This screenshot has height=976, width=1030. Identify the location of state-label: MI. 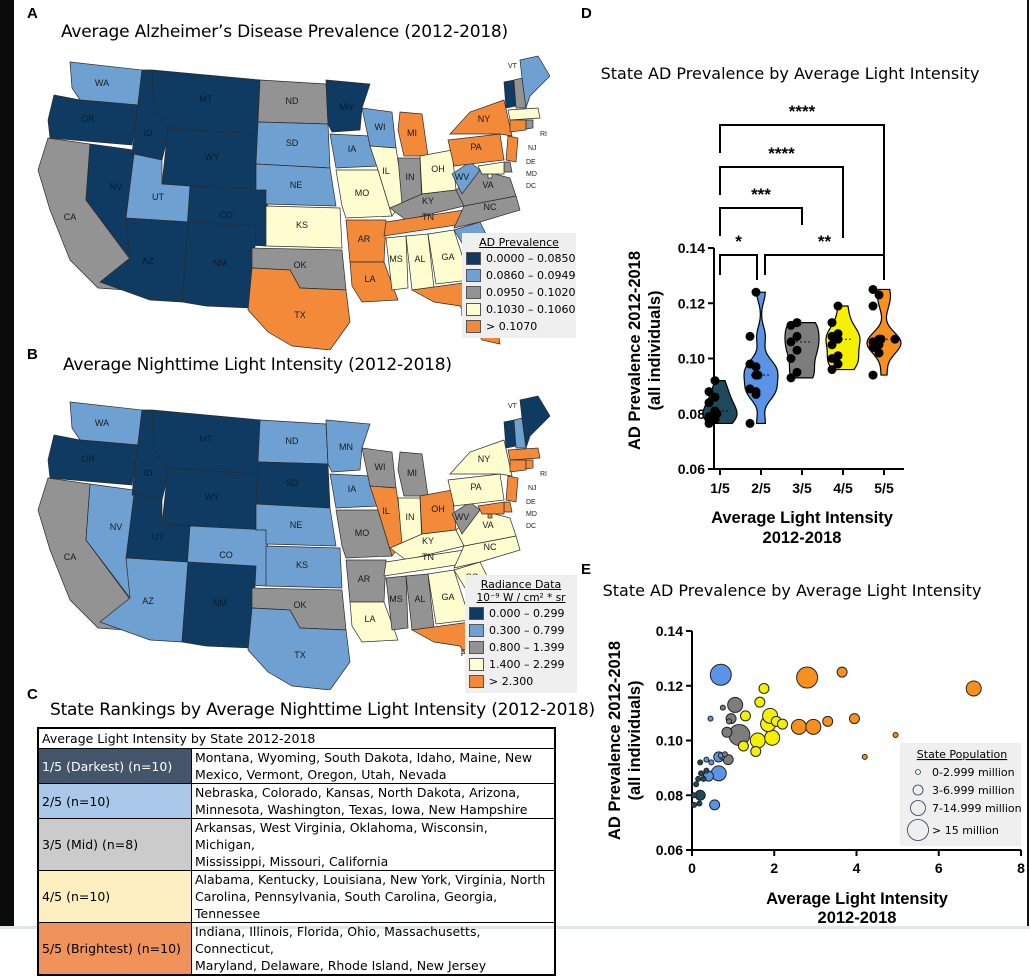
(412, 133).